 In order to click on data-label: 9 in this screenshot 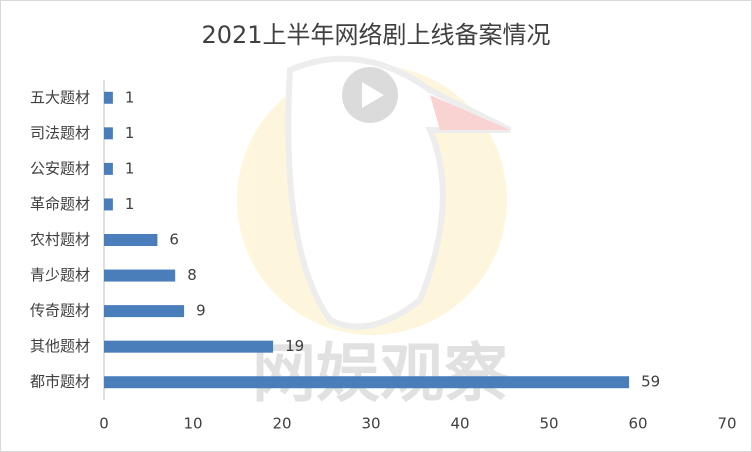, I will do `click(201, 311)`.